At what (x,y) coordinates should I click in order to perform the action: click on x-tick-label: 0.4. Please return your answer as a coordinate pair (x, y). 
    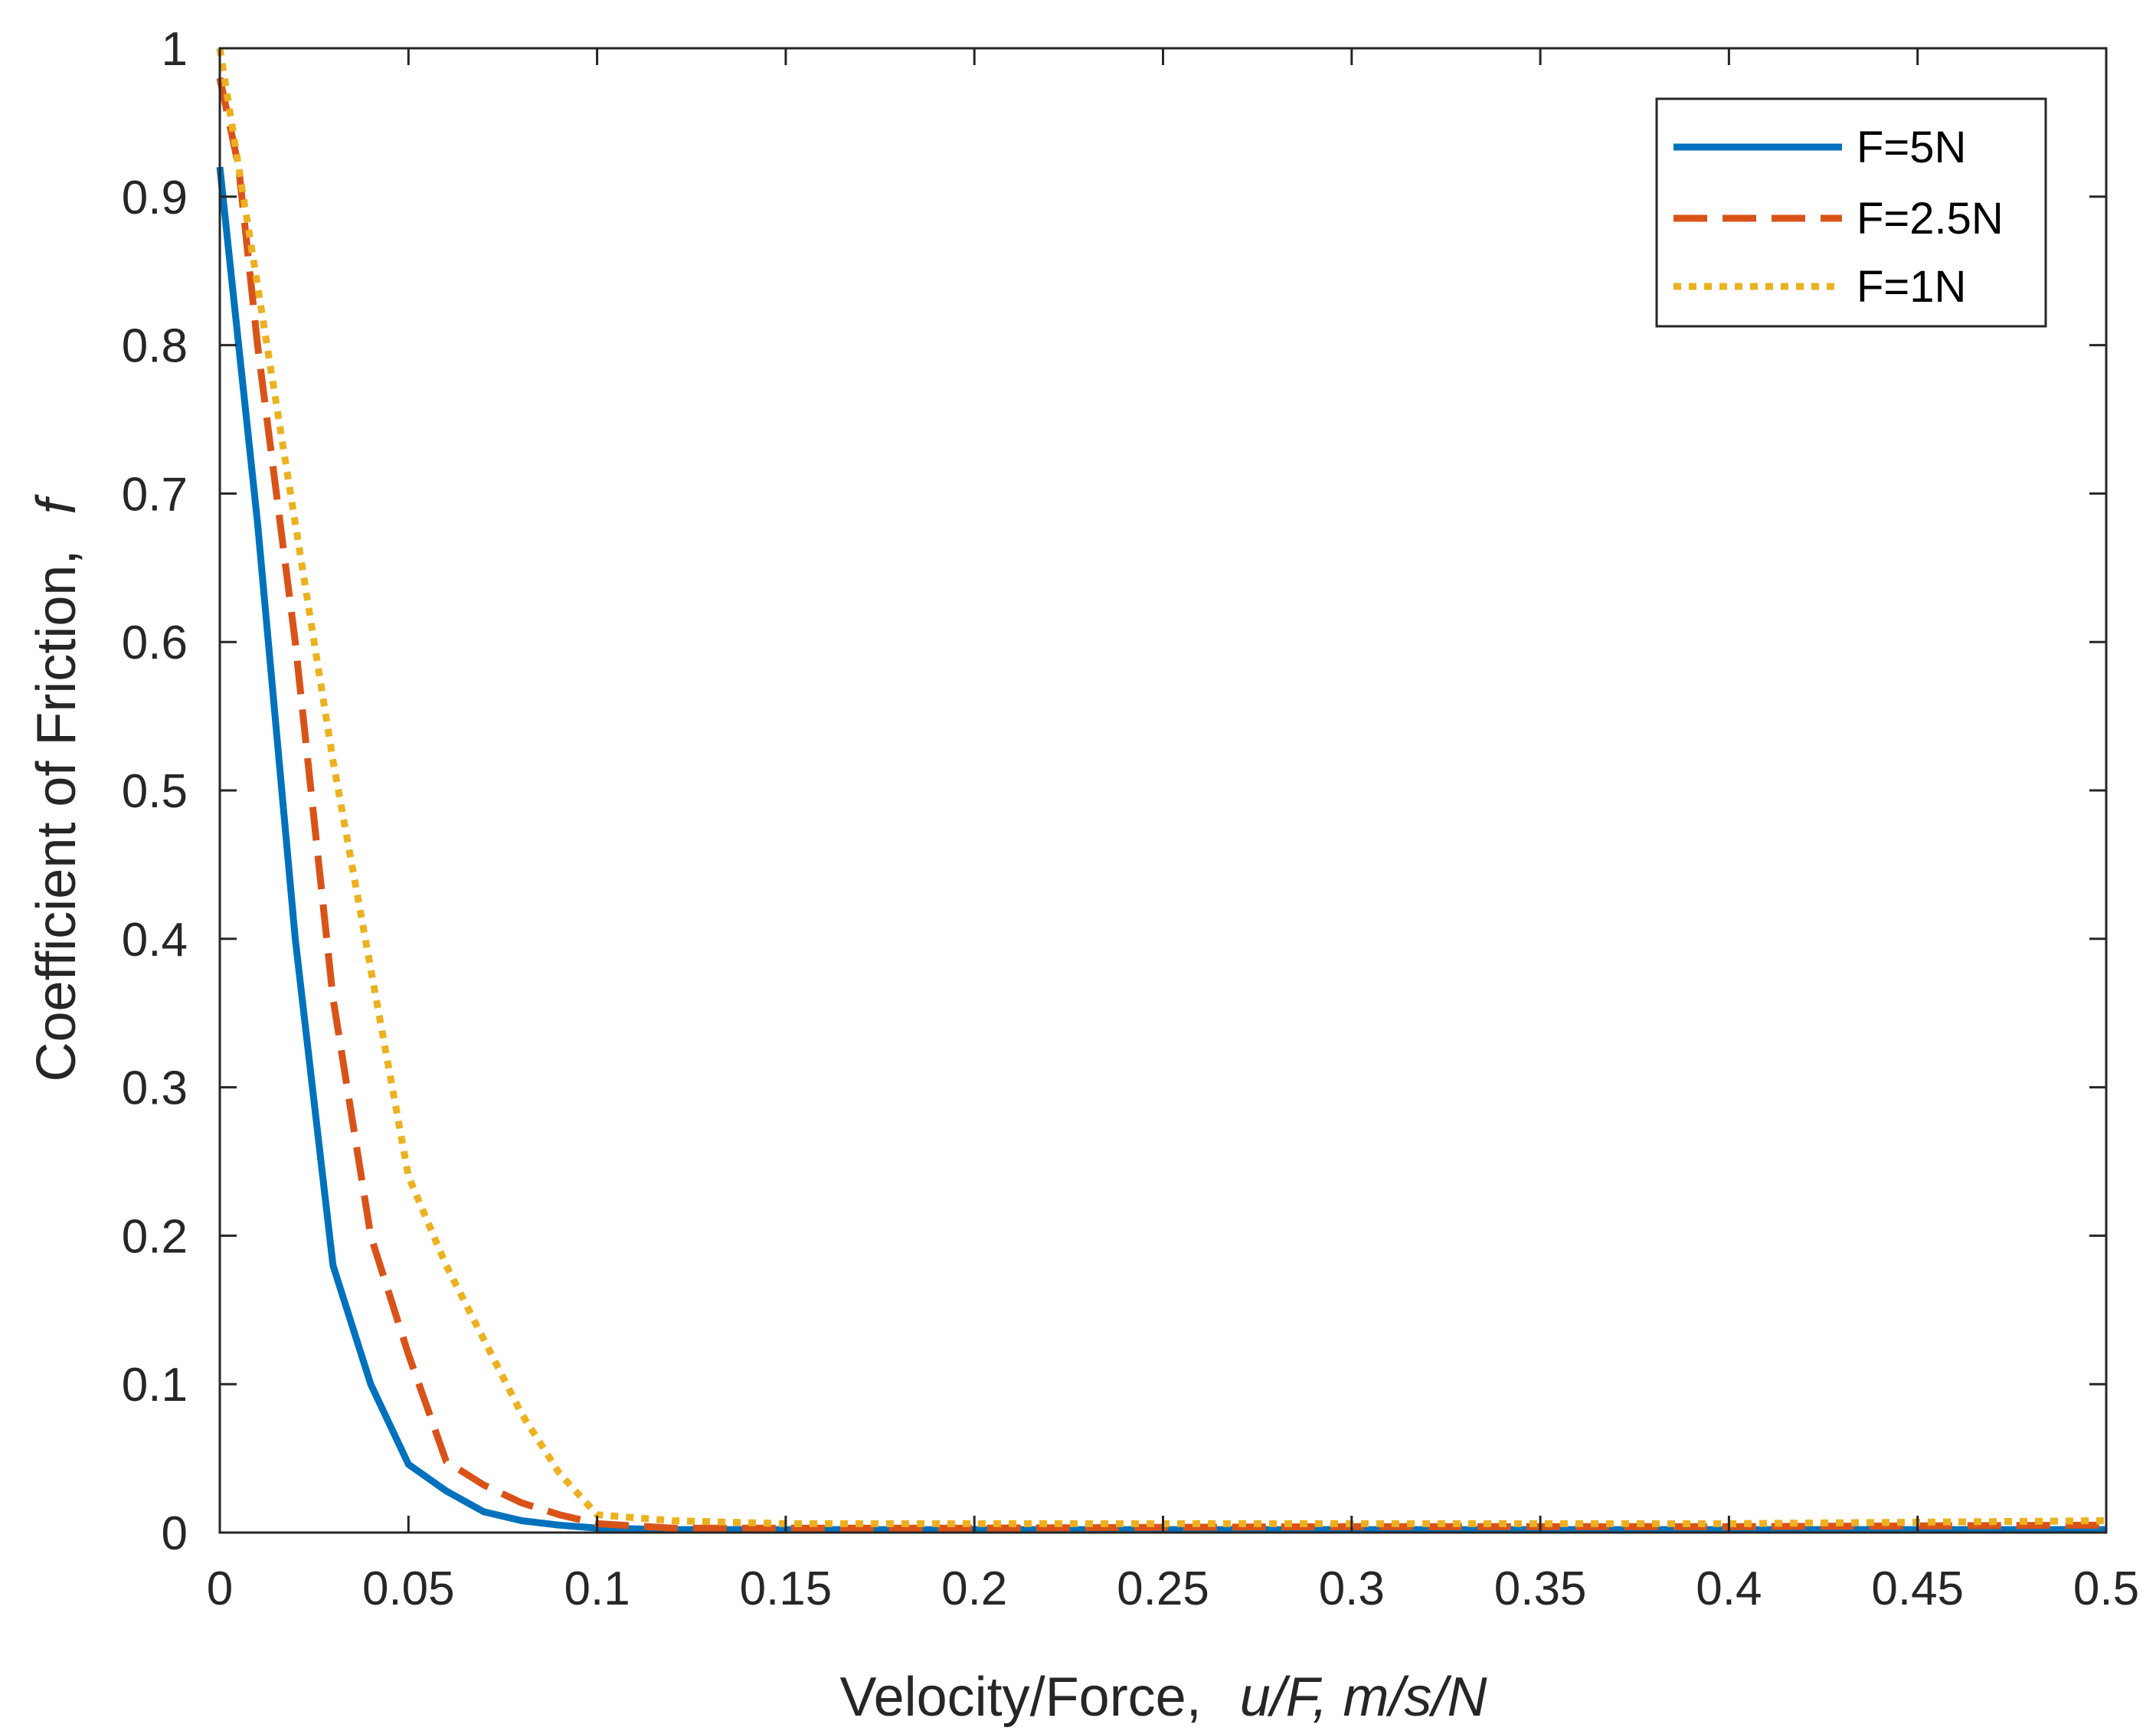
    Looking at the image, I should click on (1729, 1588).